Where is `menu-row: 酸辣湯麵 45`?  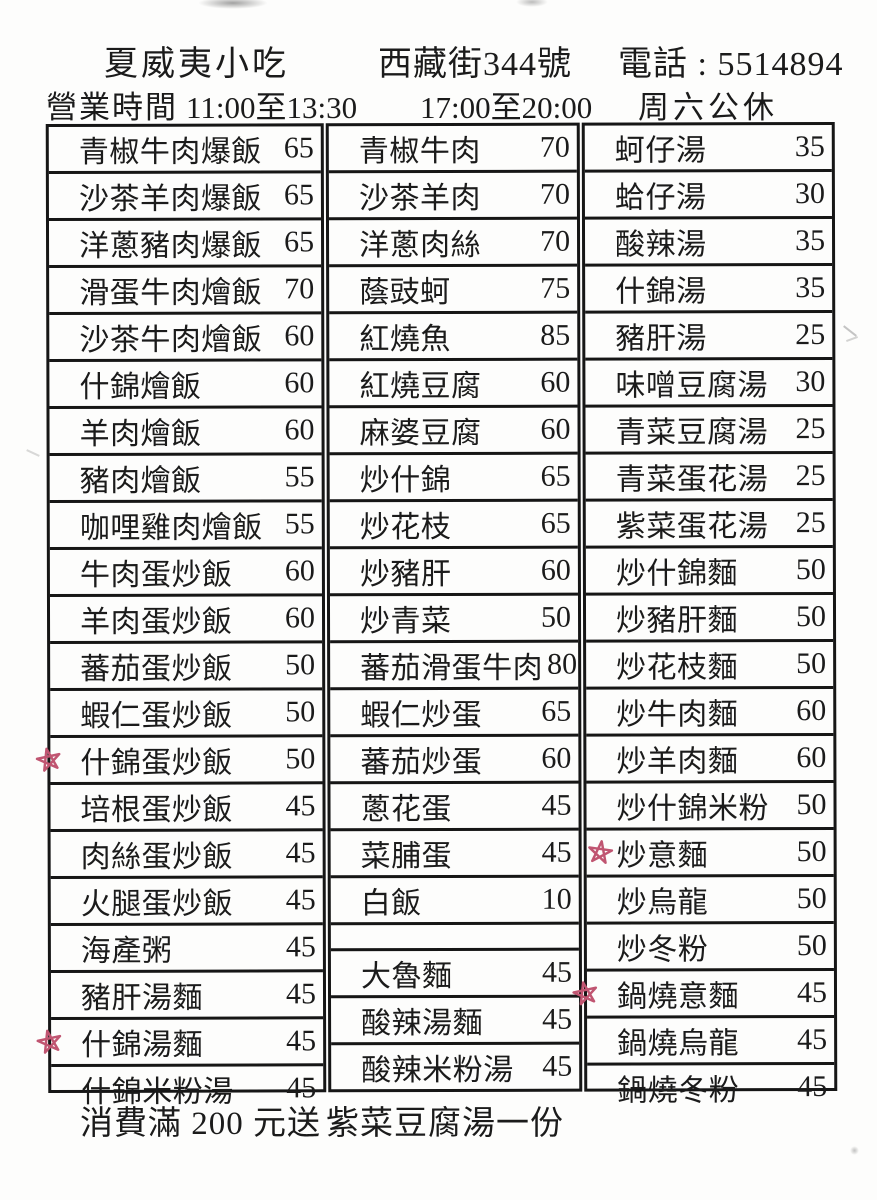
menu-row: 酸辣湯麵 45 is located at coordinates (455, 1021).